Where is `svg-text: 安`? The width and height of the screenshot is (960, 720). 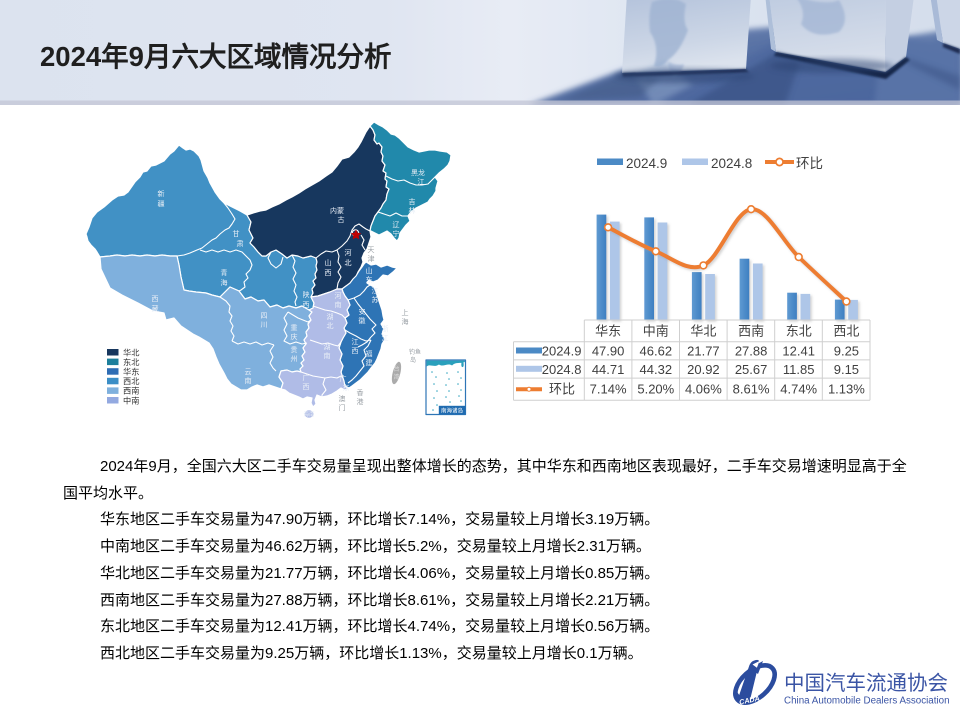
svg-text: 安 is located at coordinates (362, 311).